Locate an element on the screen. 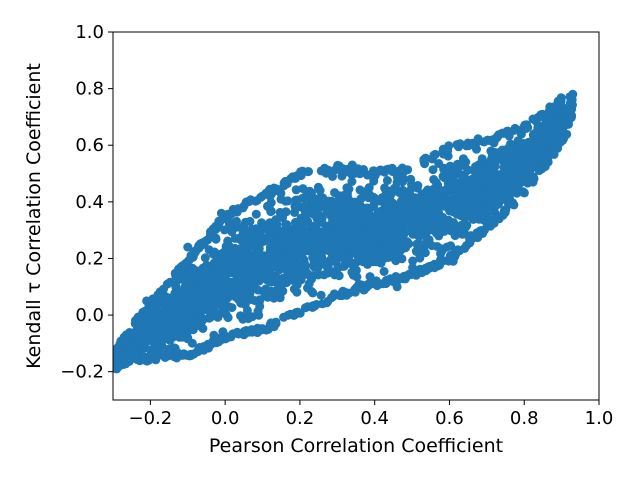 The height and width of the screenshot is (480, 640). x-tick-label: −0.2 is located at coordinates (151, 418).